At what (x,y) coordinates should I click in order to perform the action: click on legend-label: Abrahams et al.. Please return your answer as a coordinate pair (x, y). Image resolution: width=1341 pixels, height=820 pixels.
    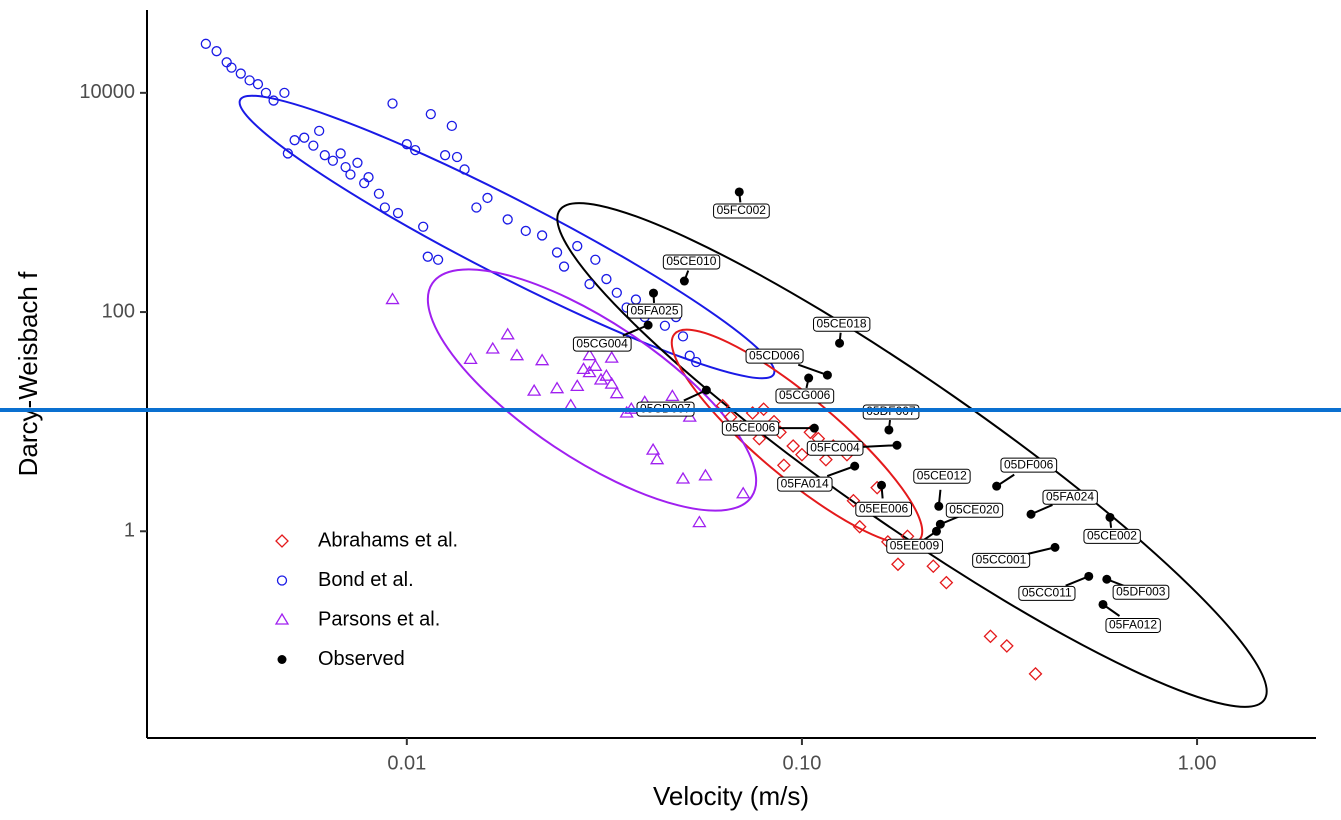
    Looking at the image, I should click on (388, 540).